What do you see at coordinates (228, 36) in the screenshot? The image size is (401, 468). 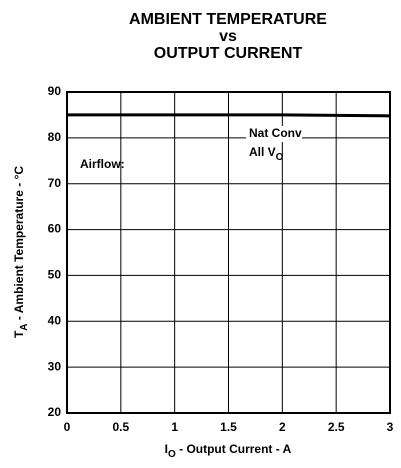 I see `chart-title: vs` at bounding box center [228, 36].